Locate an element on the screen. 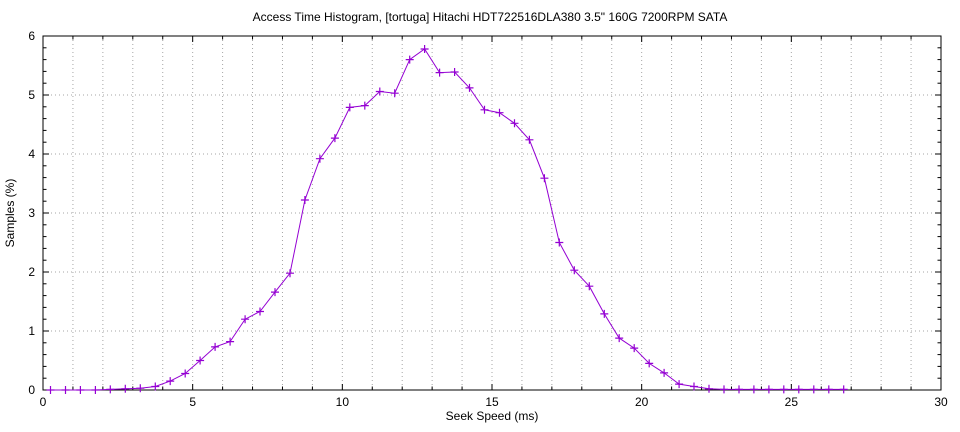 The width and height of the screenshot is (960, 432). y-tick-label: 4 is located at coordinates (31, 154).